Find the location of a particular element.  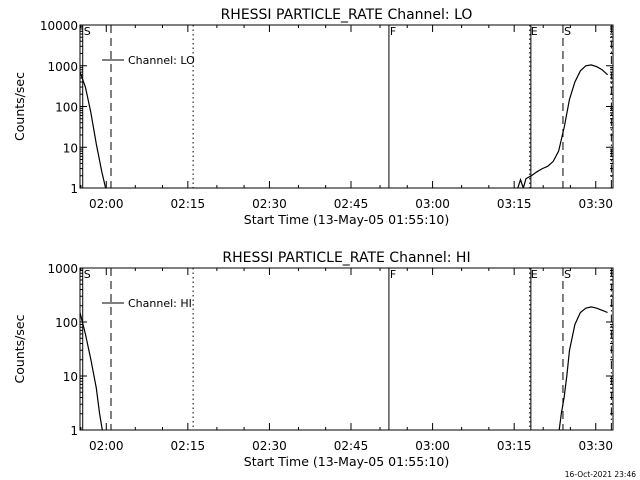

y-tick-label: 10000 is located at coordinates (59, 26).